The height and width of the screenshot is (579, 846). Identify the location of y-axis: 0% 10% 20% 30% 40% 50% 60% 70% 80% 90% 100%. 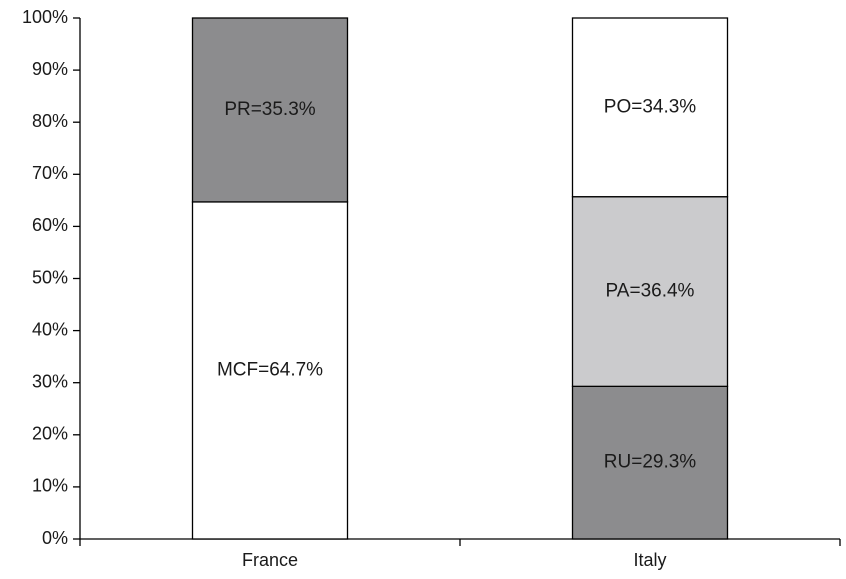
(51, 277).